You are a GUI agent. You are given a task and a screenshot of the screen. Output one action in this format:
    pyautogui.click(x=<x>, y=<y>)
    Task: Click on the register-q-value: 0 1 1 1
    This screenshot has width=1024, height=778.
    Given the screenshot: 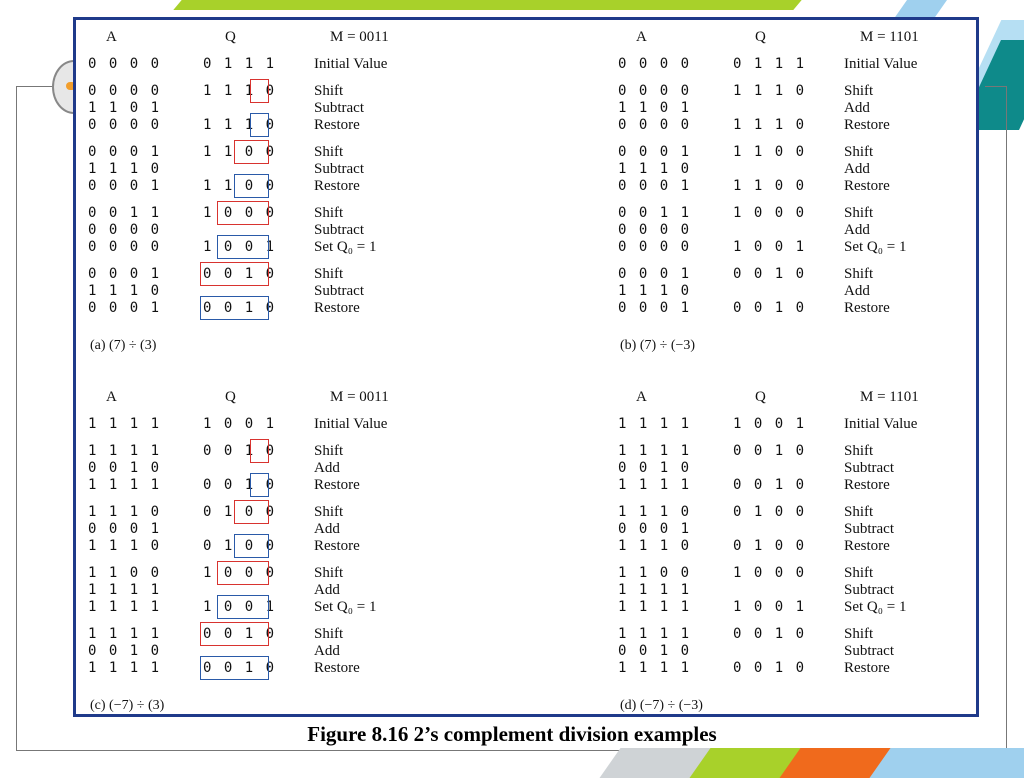 What is the action you would take?
    pyautogui.click(x=770, y=64)
    